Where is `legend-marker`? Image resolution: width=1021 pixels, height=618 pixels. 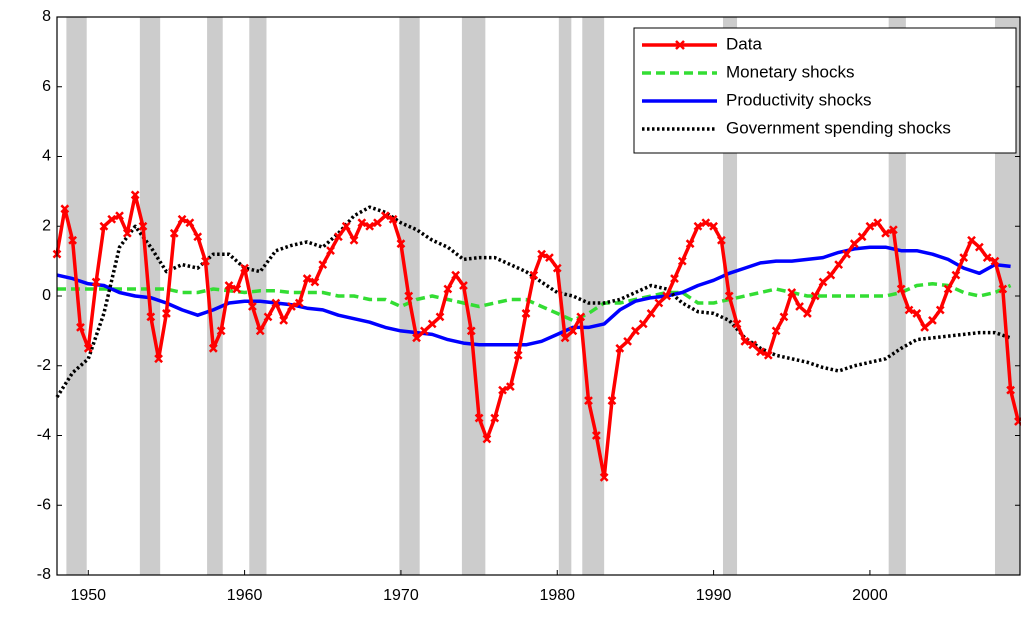 legend-marker is located at coordinates (680, 45).